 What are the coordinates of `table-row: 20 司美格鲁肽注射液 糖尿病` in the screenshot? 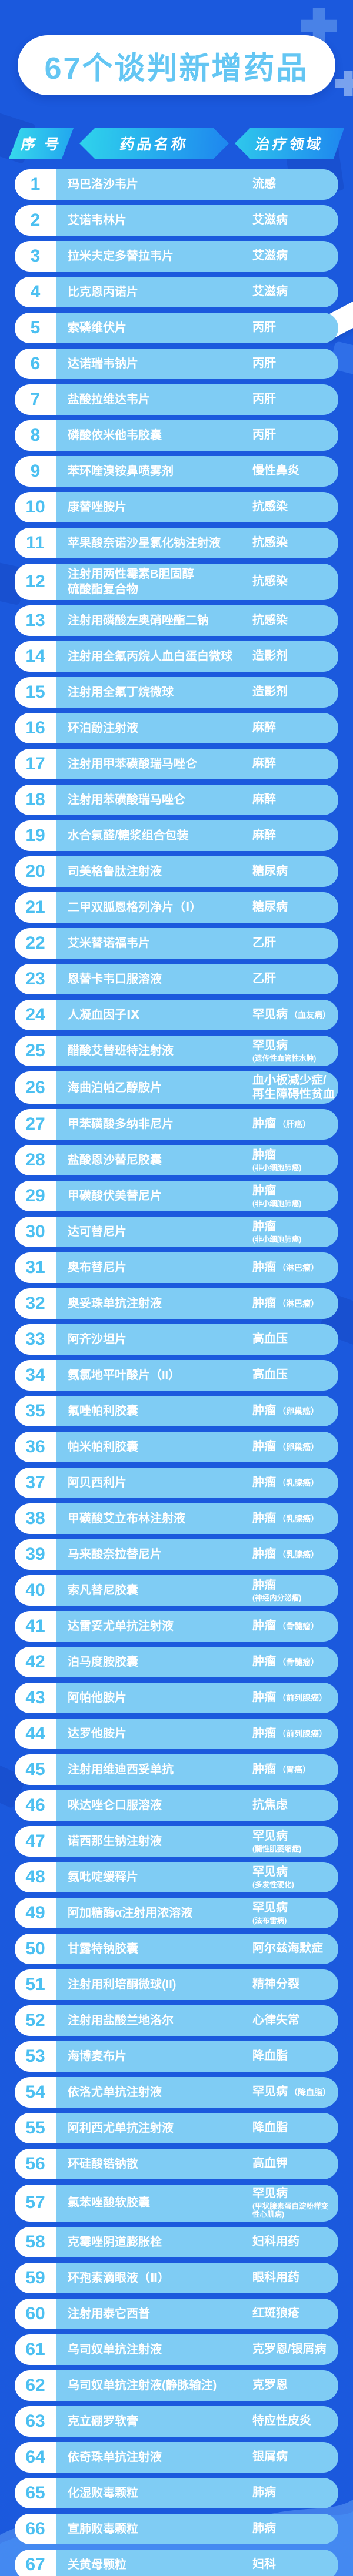 It's located at (176, 871).